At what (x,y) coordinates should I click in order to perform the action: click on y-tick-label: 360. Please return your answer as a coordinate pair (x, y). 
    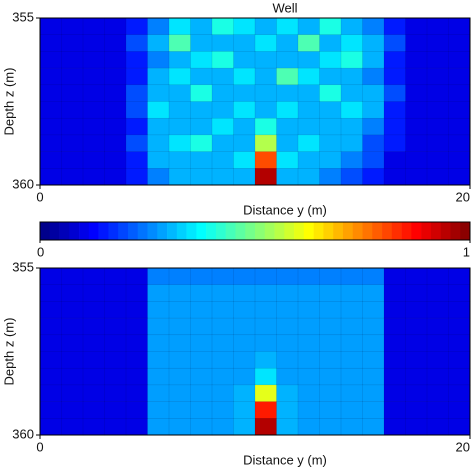
    Looking at the image, I should click on (23, 183).